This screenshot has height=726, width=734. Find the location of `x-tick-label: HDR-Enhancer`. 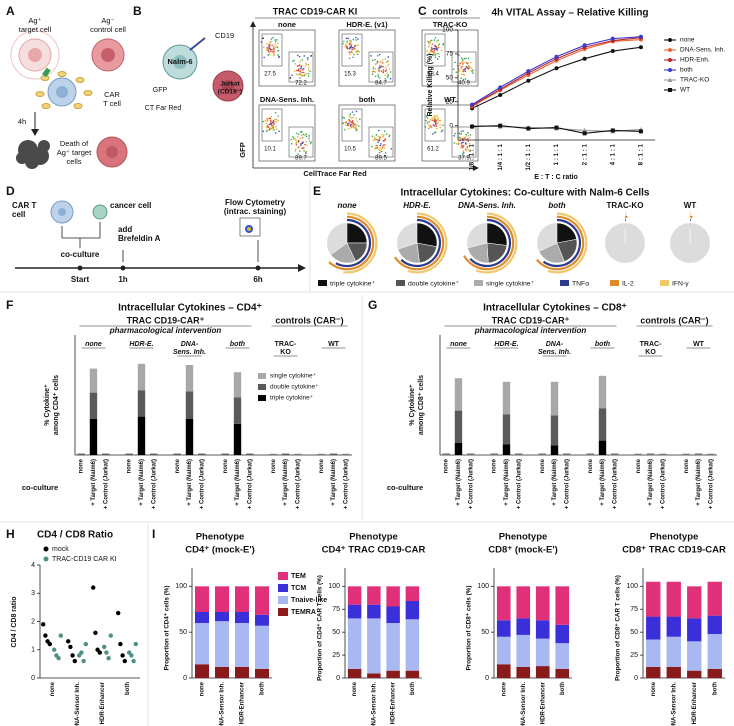

x-tick-label: HDR-Enhancer is located at coordinates (695, 702).